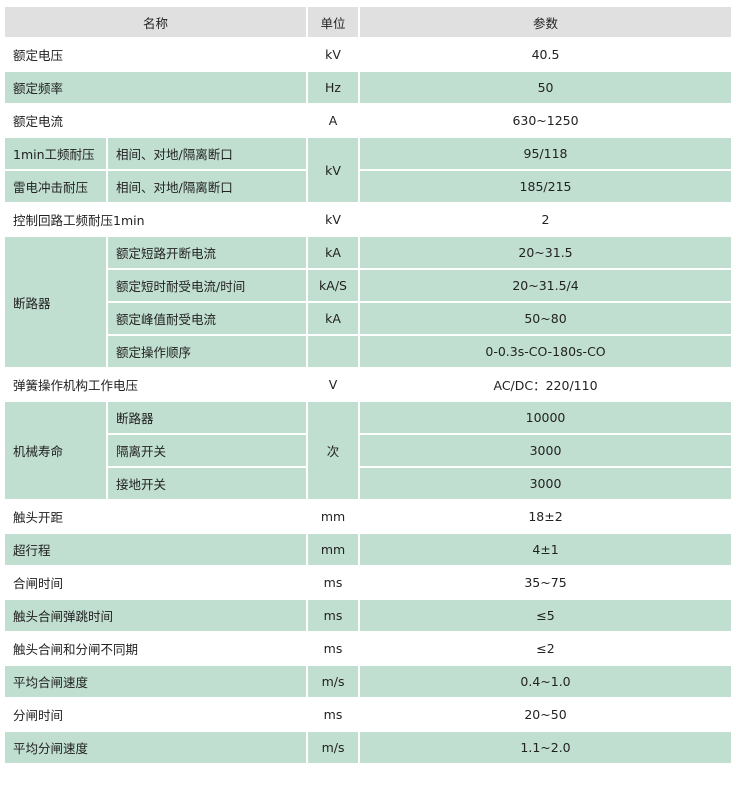 Image resolution: width=736 pixels, height=787 pixels. I want to click on header-value: 参数, so click(546, 22).